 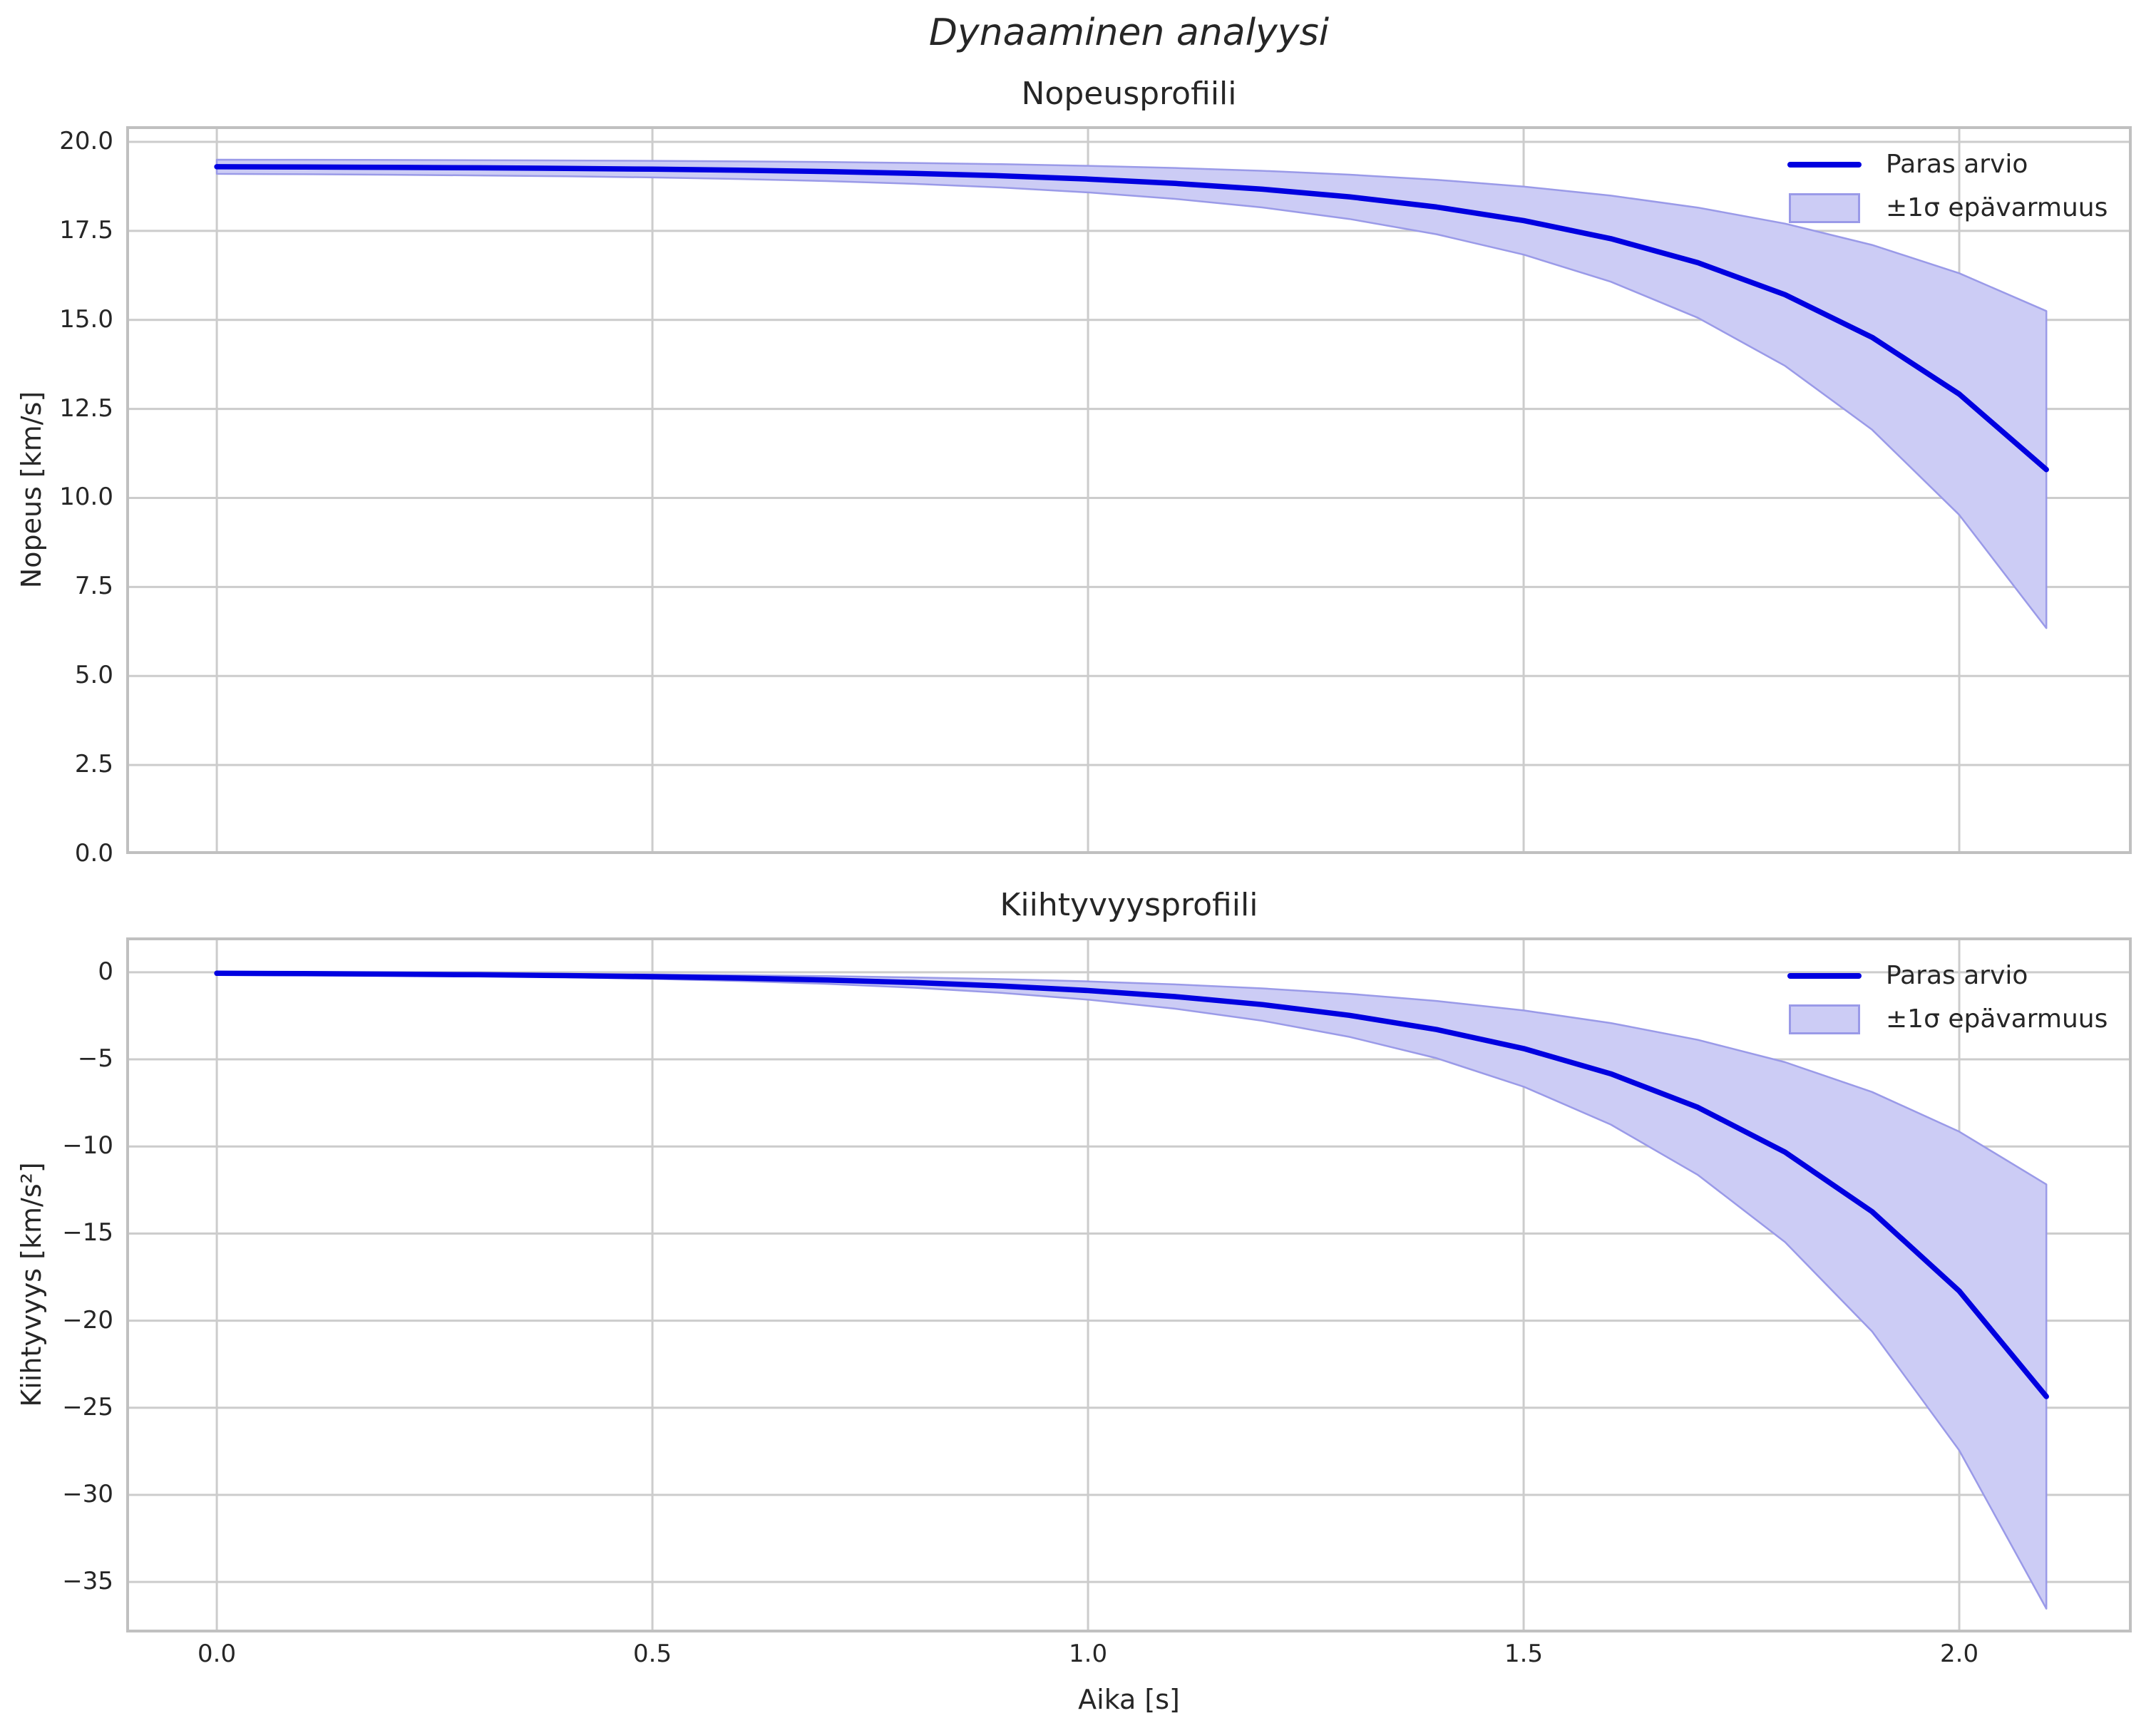 What do you see at coordinates (95, 1059) in the screenshot?
I see `y-tick-label: −5` at bounding box center [95, 1059].